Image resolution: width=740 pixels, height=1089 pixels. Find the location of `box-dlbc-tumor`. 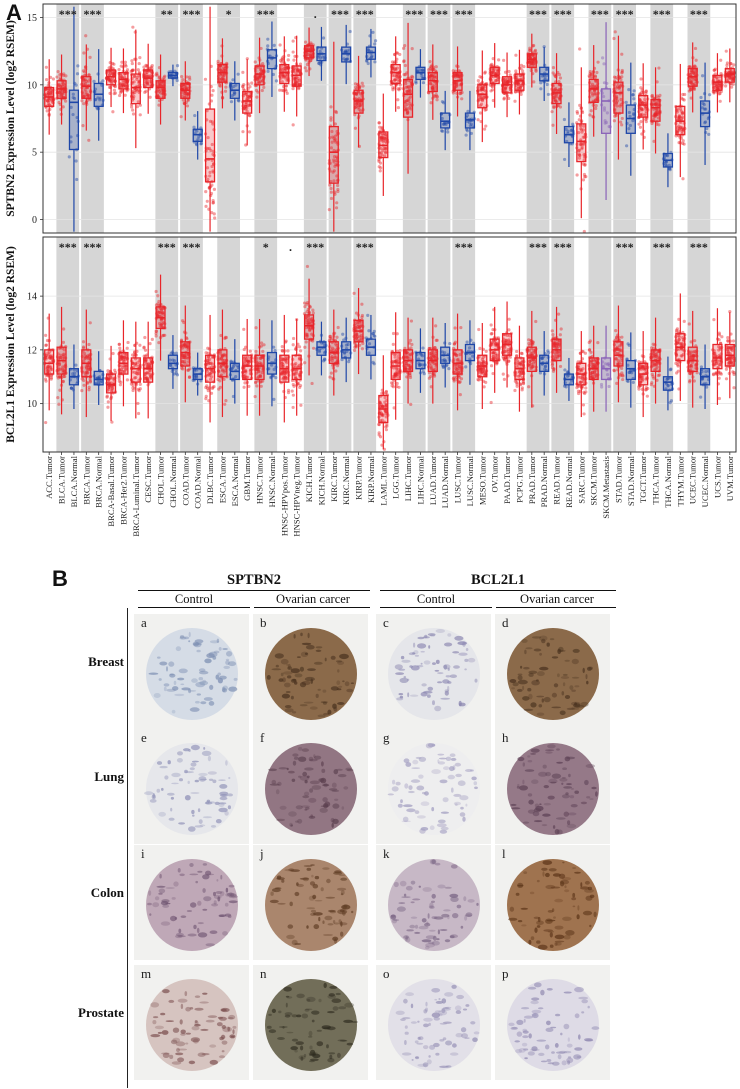

box-dlbc-tumor is located at coordinates (210, 145).